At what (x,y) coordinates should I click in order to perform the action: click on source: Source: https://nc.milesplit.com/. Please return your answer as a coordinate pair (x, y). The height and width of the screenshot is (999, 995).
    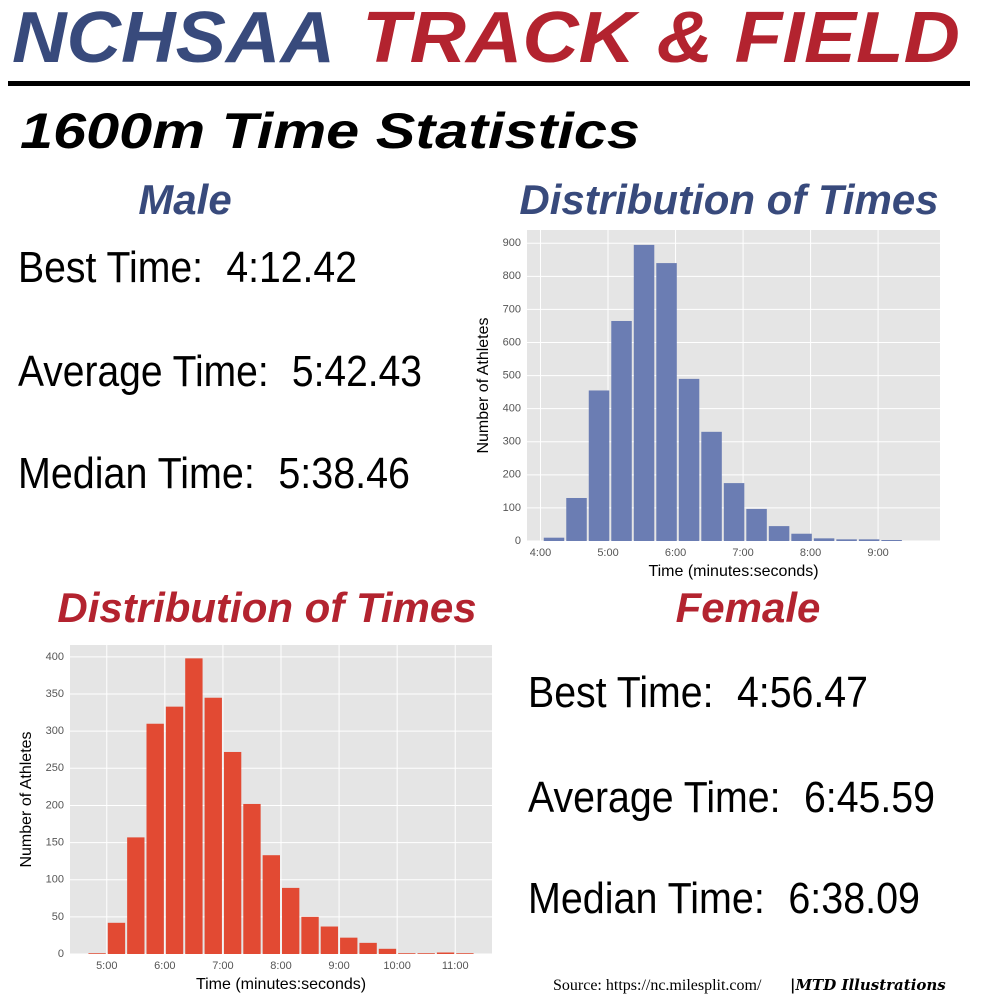
    Looking at the image, I should click on (657, 985).